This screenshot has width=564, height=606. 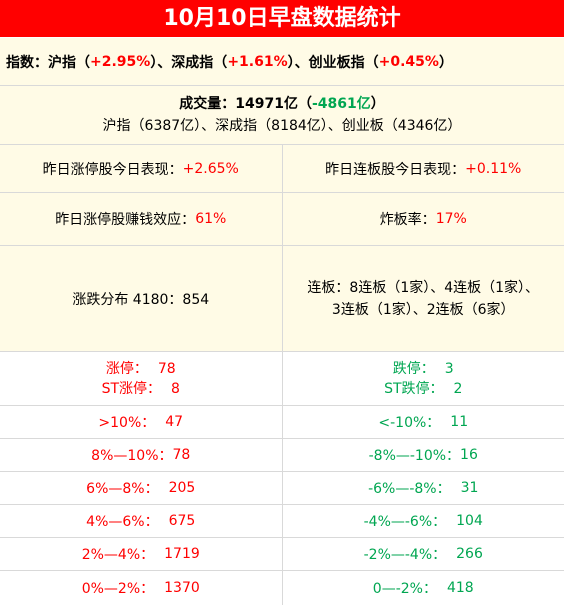 What do you see at coordinates (122, 489) in the screenshot?
I see `up-range-label: 6%—8%：` at bounding box center [122, 489].